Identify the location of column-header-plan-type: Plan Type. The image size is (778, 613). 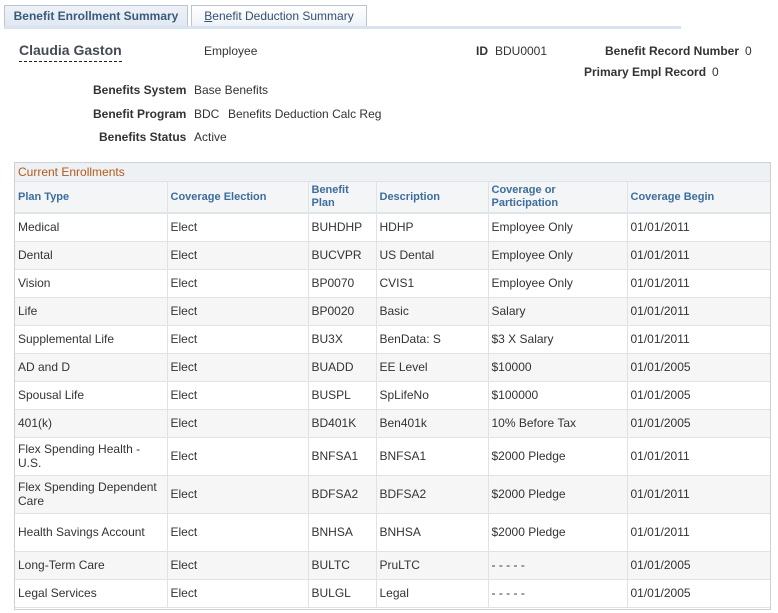
(91, 198).